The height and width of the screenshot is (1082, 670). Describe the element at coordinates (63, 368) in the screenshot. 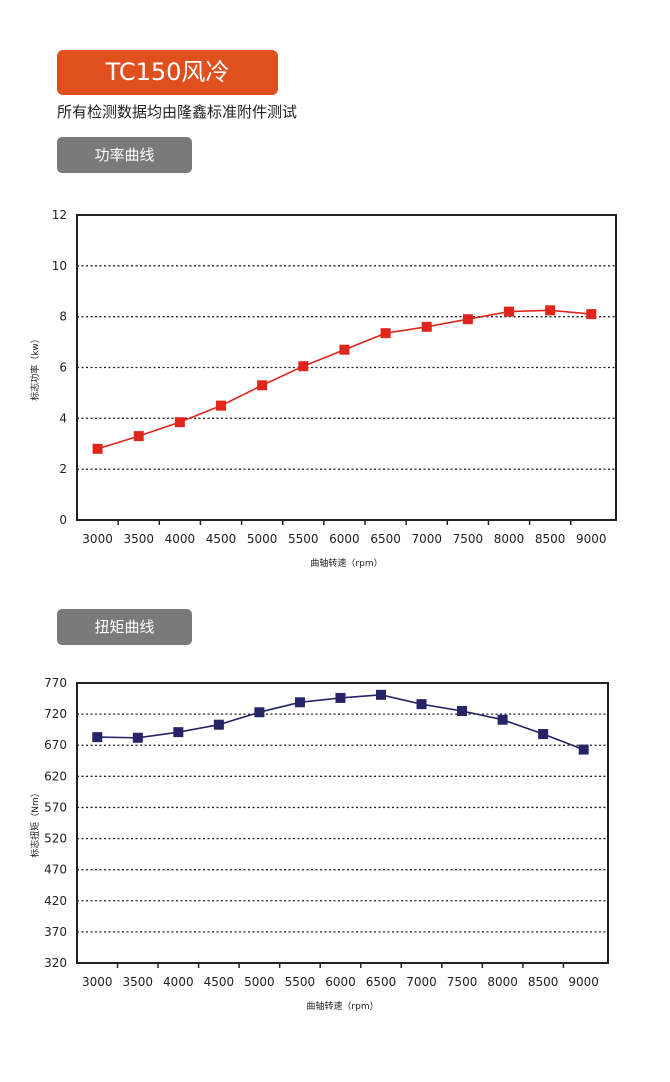

I see `y-tick-label: 6` at that location.